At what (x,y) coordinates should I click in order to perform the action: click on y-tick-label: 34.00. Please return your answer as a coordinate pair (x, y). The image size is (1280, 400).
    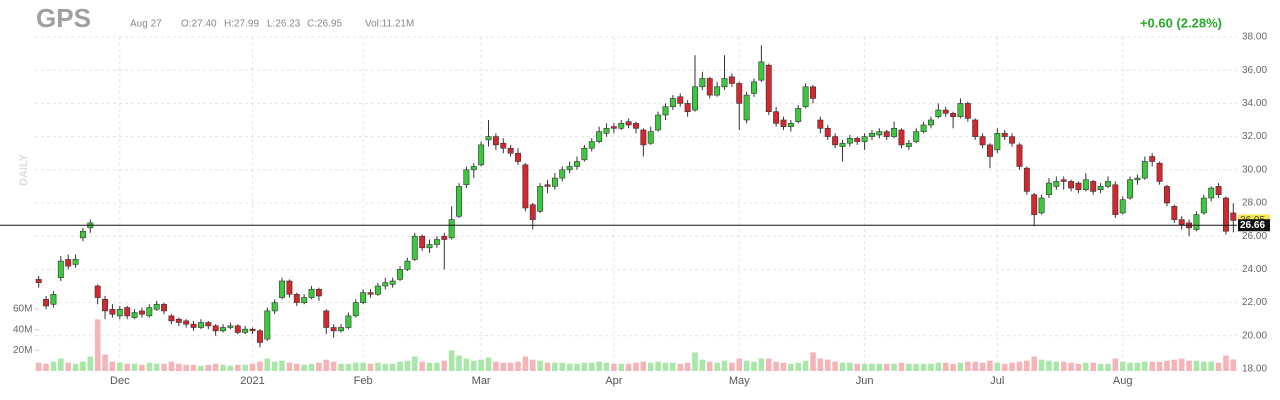
    Looking at the image, I should click on (1254, 103).